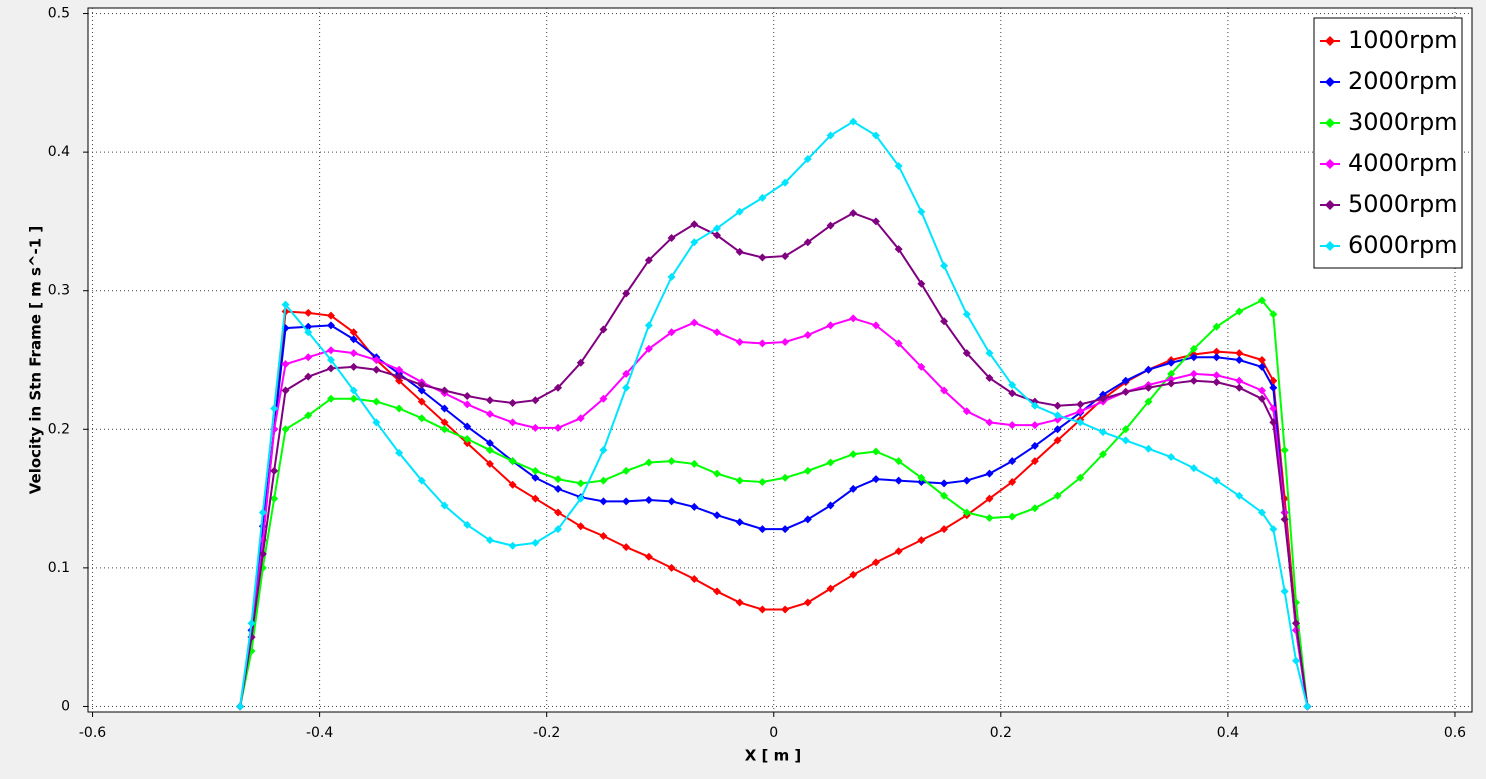 The height and width of the screenshot is (779, 1486). Describe the element at coordinates (1228, 733) in the screenshot. I see `x-tick-label: 0.4` at that location.